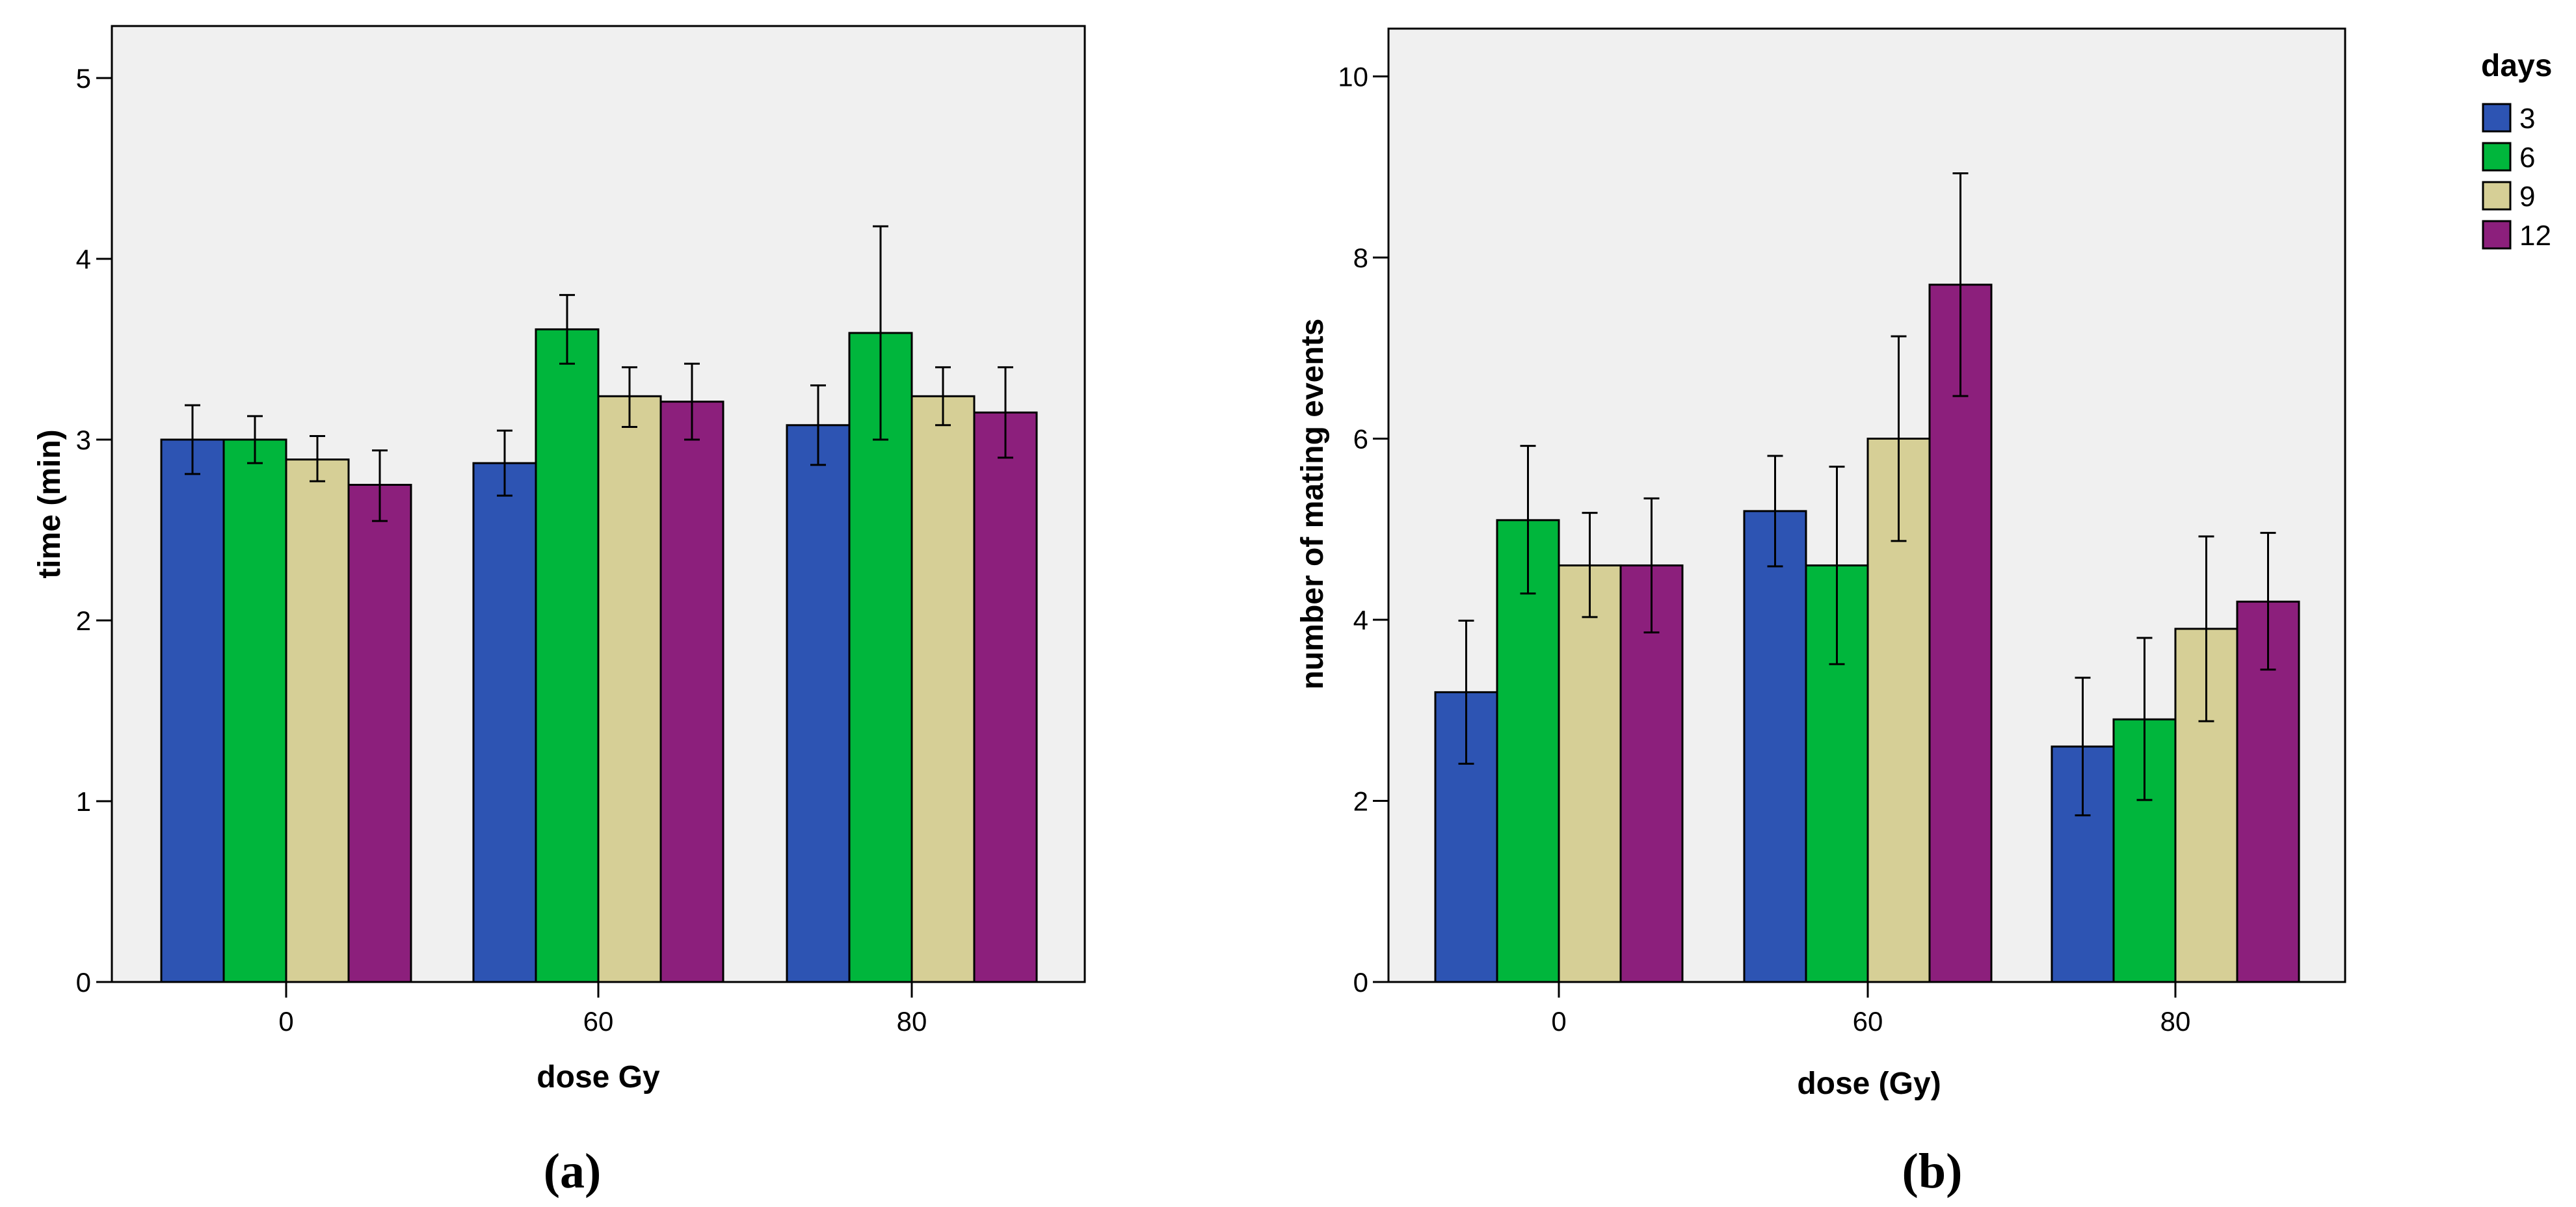 The width and height of the screenshot is (2576, 1207). I want to click on panel-a-x-tick-label: 60, so click(598, 1021).